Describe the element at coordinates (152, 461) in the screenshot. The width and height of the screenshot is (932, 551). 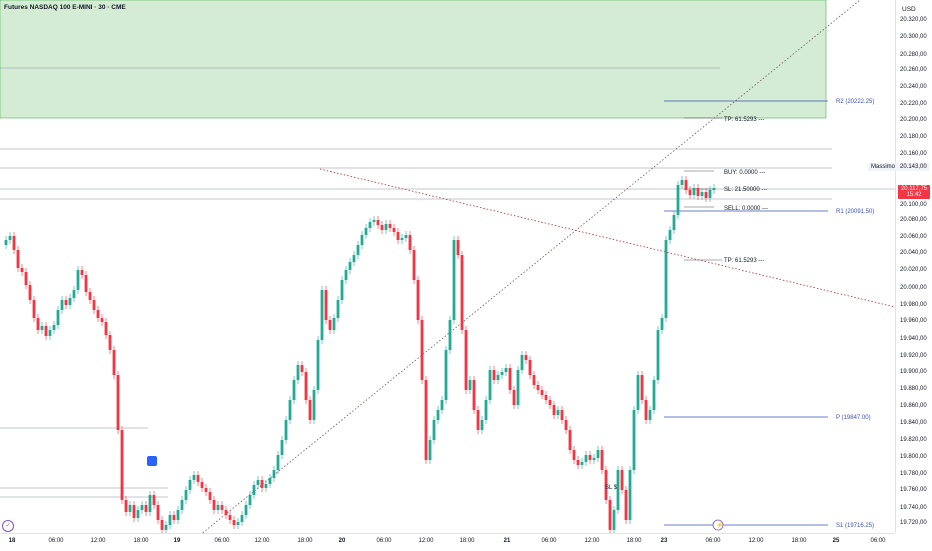
I see `event-marker` at that location.